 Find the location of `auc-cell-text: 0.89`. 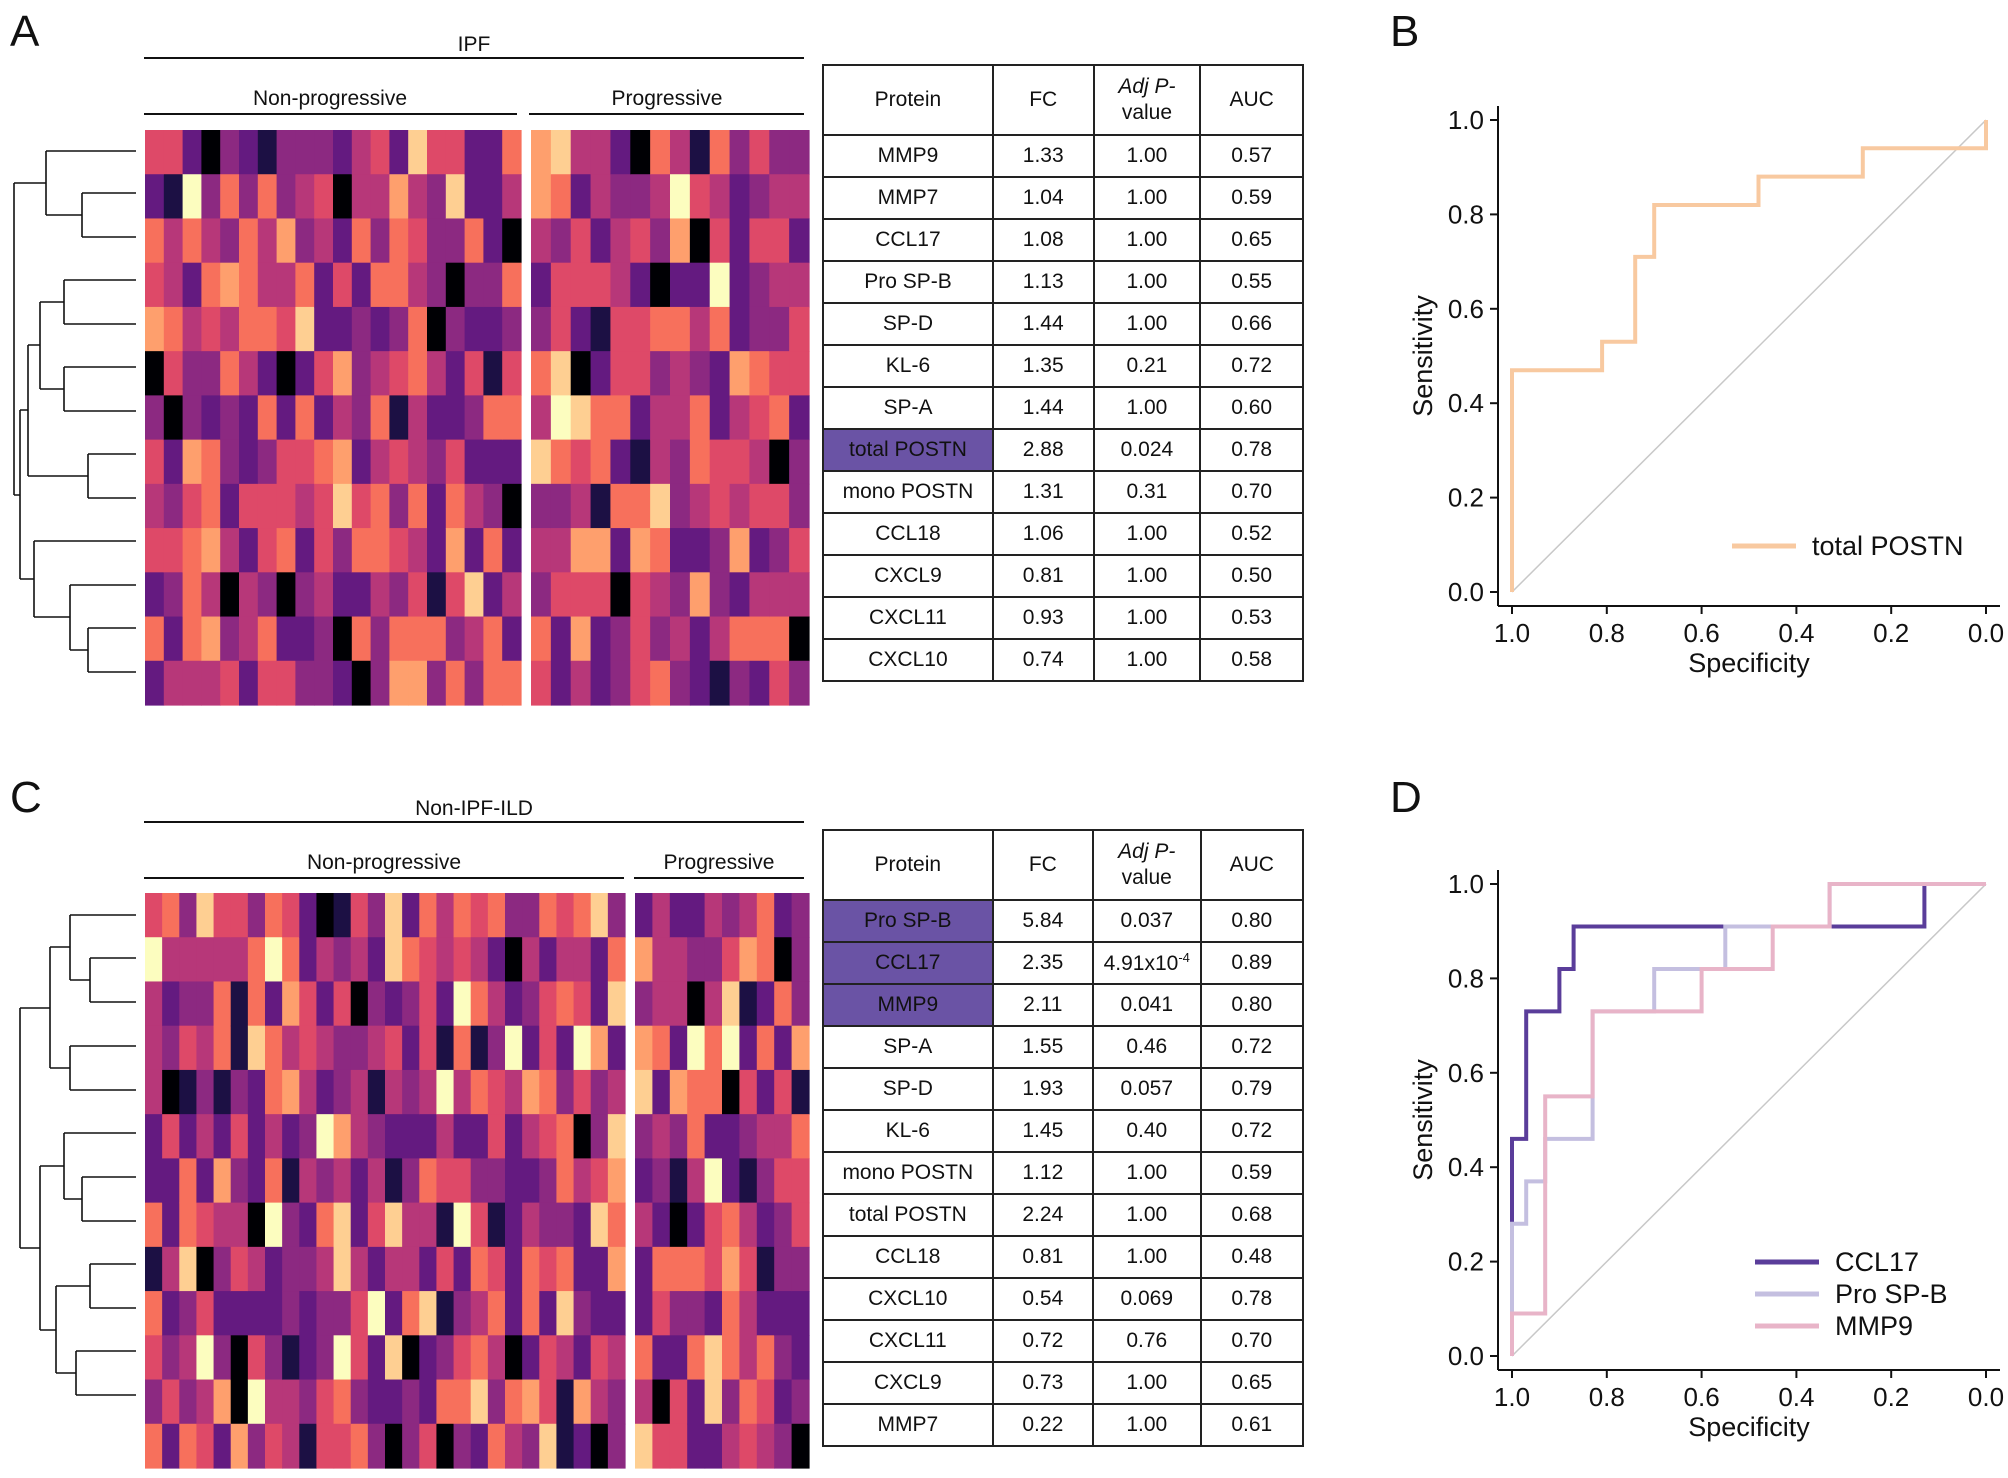

auc-cell-text: 0.89 is located at coordinates (1252, 962).